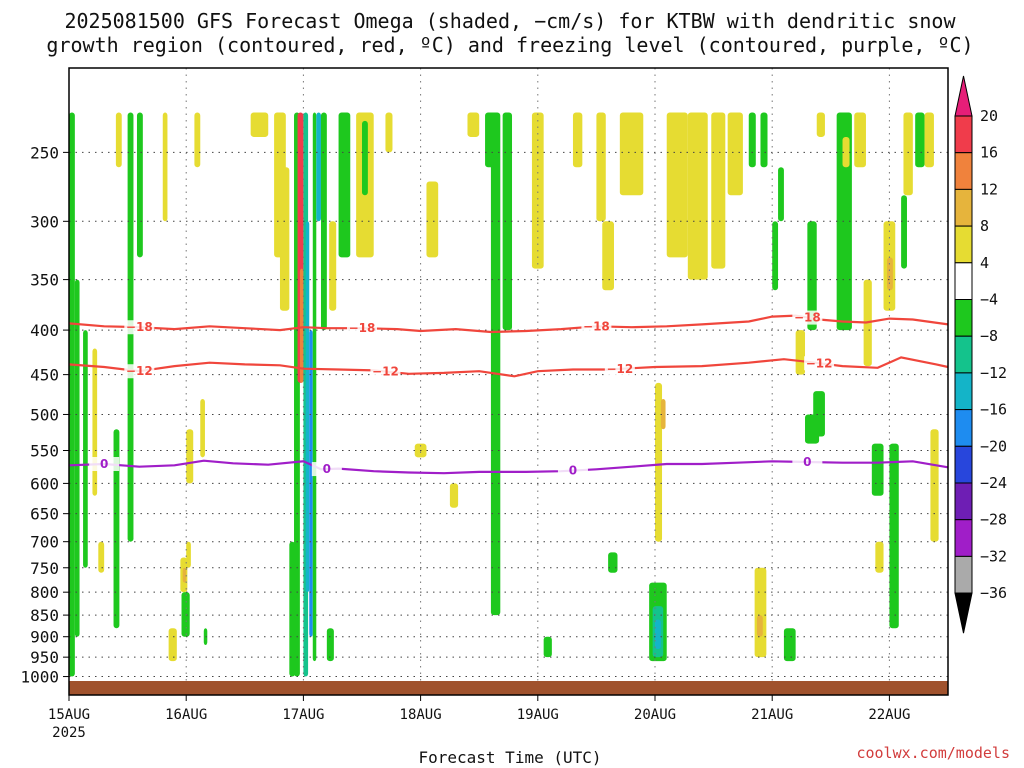 The image size is (1024, 768). I want to click on credit-text: coolwx.com/models, so click(933, 753).